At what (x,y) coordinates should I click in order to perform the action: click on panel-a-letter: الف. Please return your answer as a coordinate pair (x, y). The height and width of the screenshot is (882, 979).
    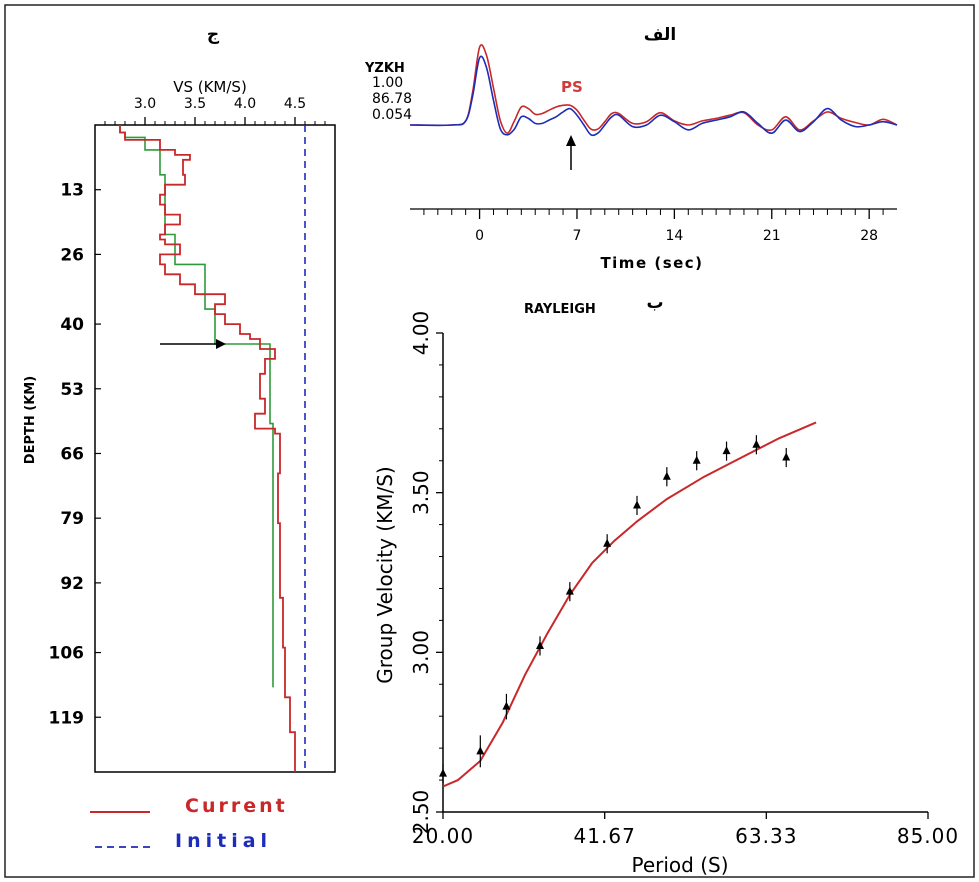
    Looking at the image, I should click on (660, 35).